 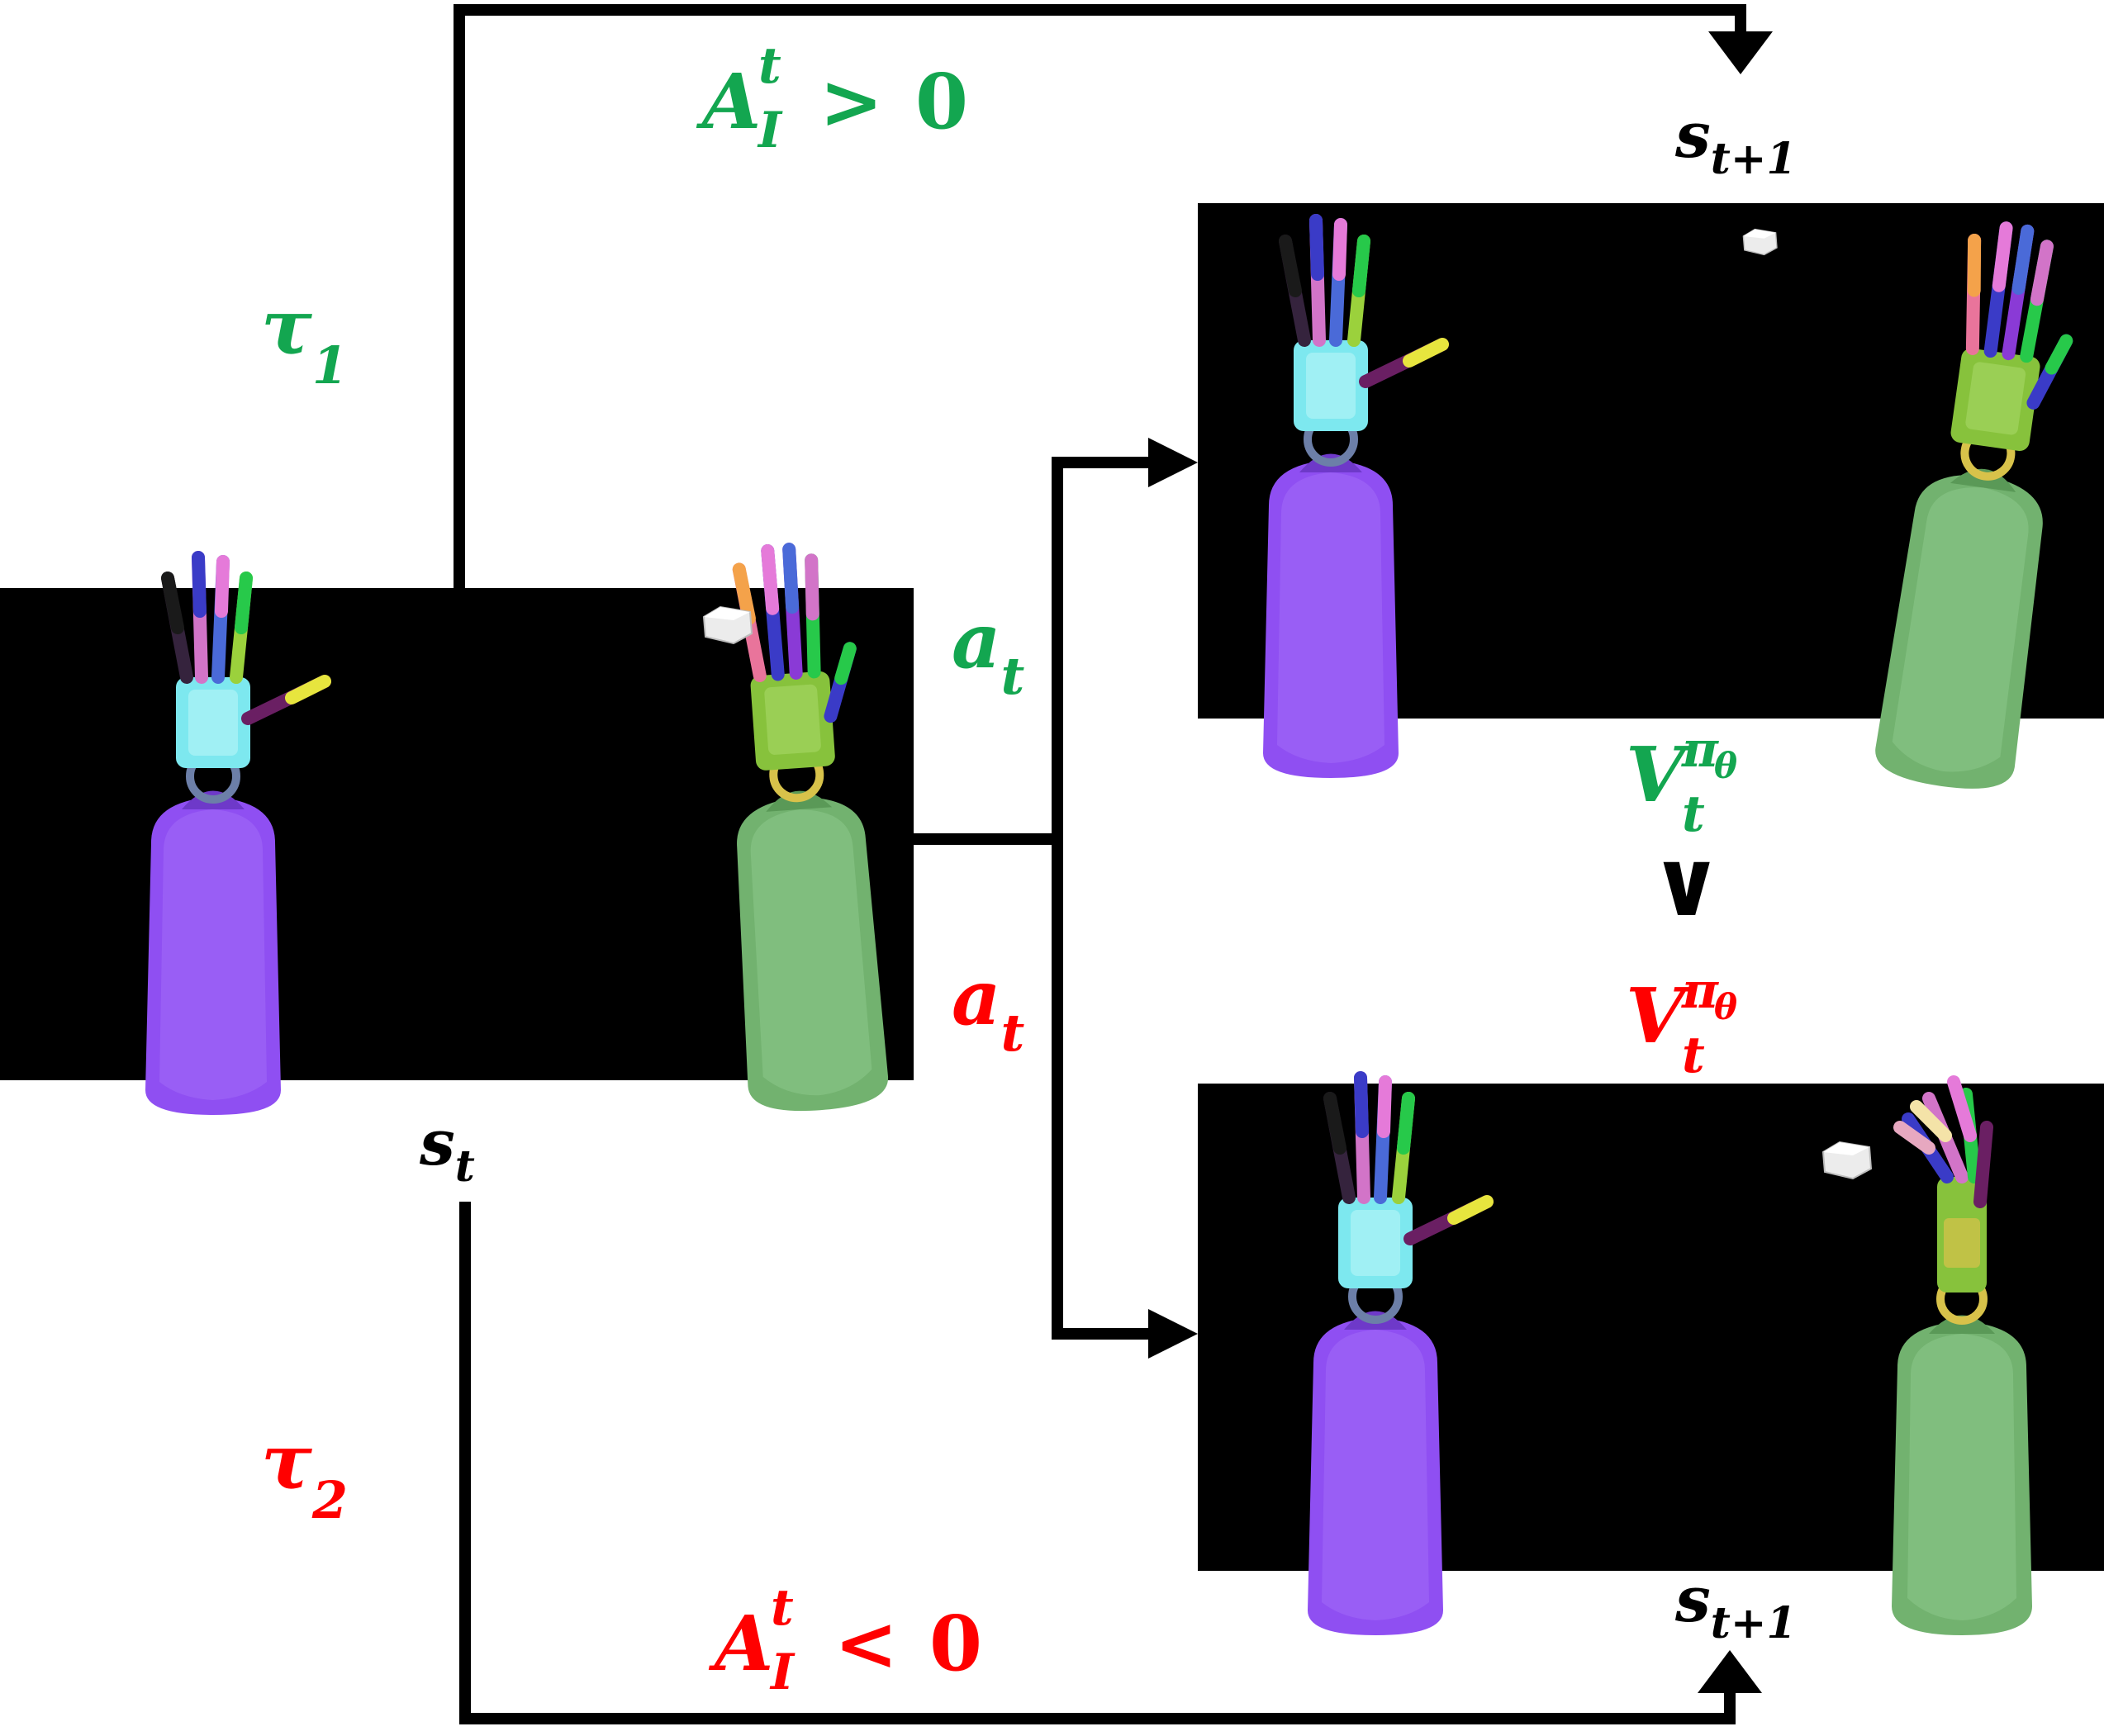 What do you see at coordinates (988, 1008) in the screenshot?
I see `action-label-bad: at` at bounding box center [988, 1008].